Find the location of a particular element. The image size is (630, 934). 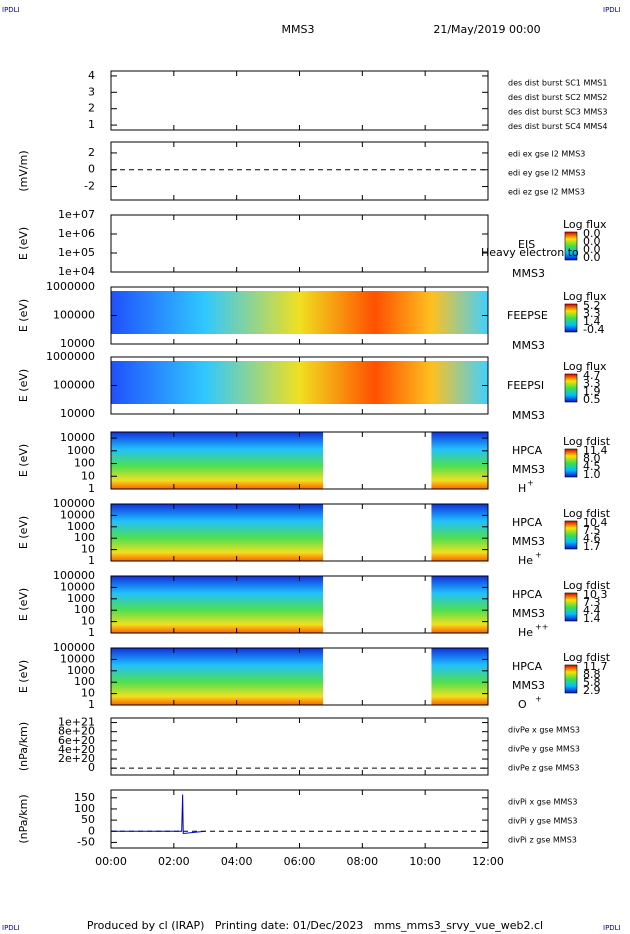

y-tick-label: 1e+05 is located at coordinates (76, 252).